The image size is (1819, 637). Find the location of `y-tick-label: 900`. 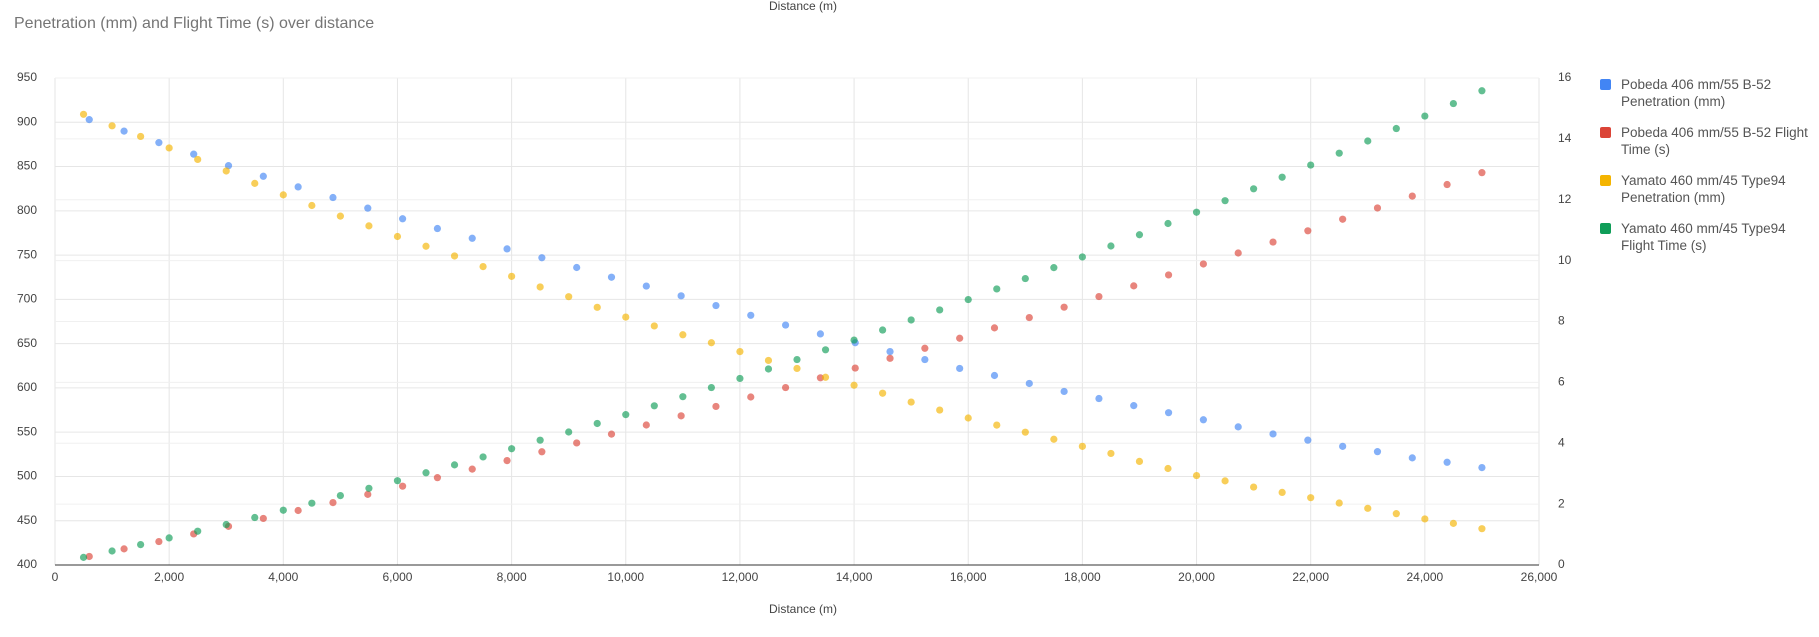

y-tick-label: 900 is located at coordinates (27, 121).